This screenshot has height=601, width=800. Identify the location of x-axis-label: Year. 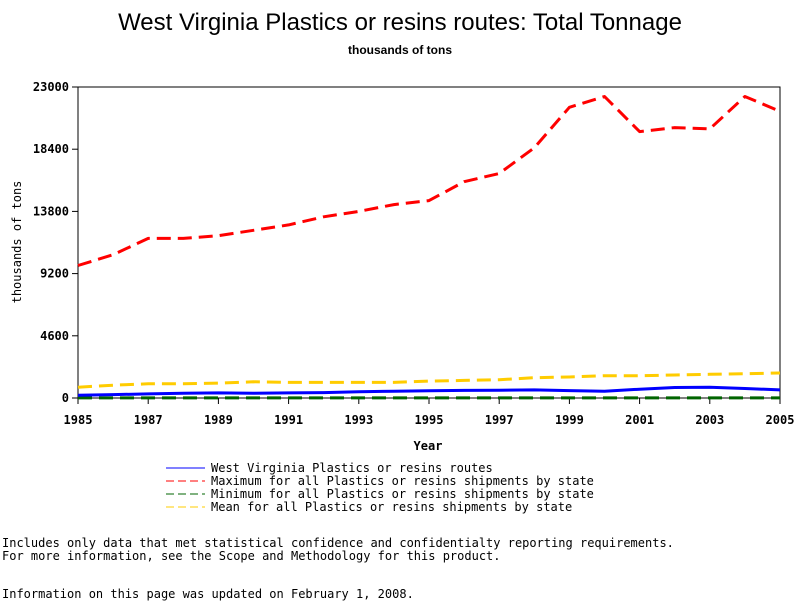
(428, 446).